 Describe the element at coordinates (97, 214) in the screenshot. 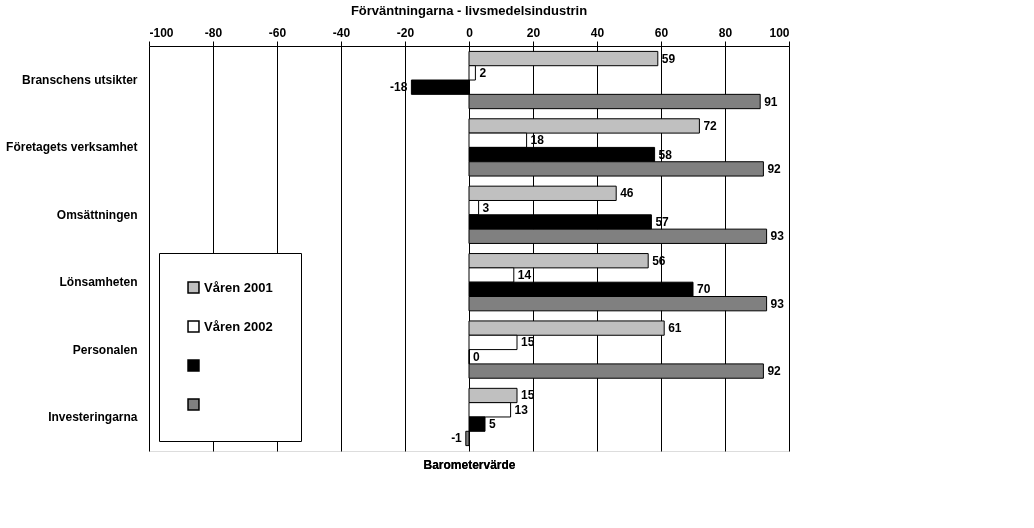

I see `y-tick-label: Omsättningen` at that location.